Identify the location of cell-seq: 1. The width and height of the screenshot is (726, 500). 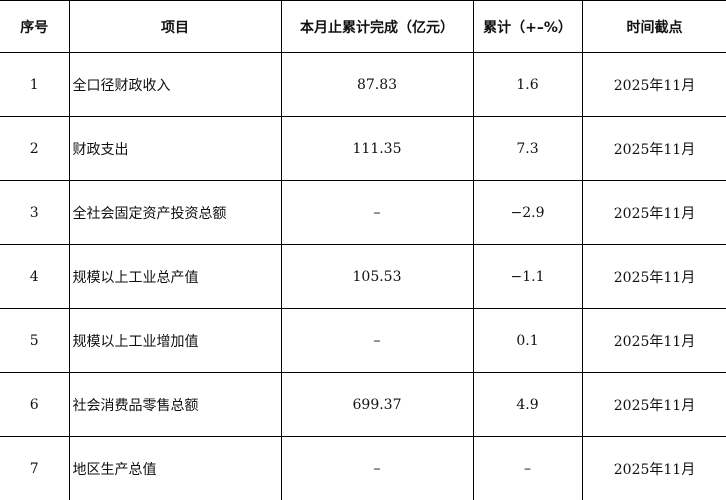
(34, 85).